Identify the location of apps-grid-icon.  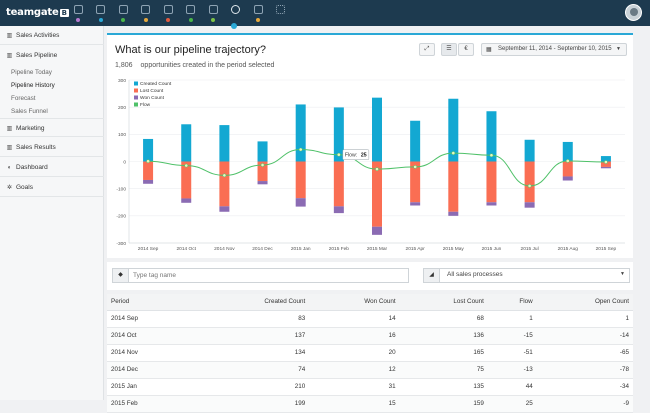
(281, 11).